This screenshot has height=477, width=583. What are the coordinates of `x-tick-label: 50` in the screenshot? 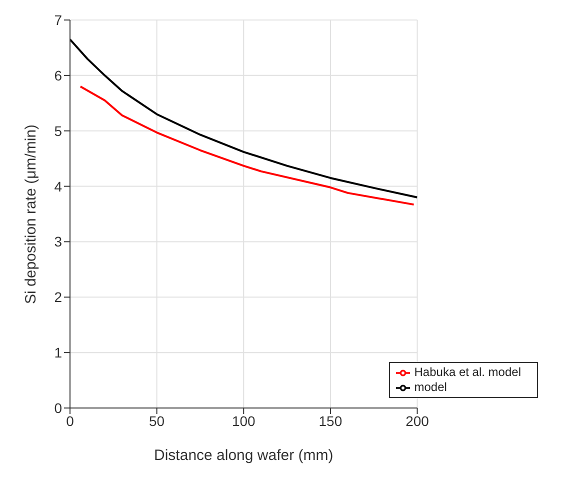 It's located at (157, 420).